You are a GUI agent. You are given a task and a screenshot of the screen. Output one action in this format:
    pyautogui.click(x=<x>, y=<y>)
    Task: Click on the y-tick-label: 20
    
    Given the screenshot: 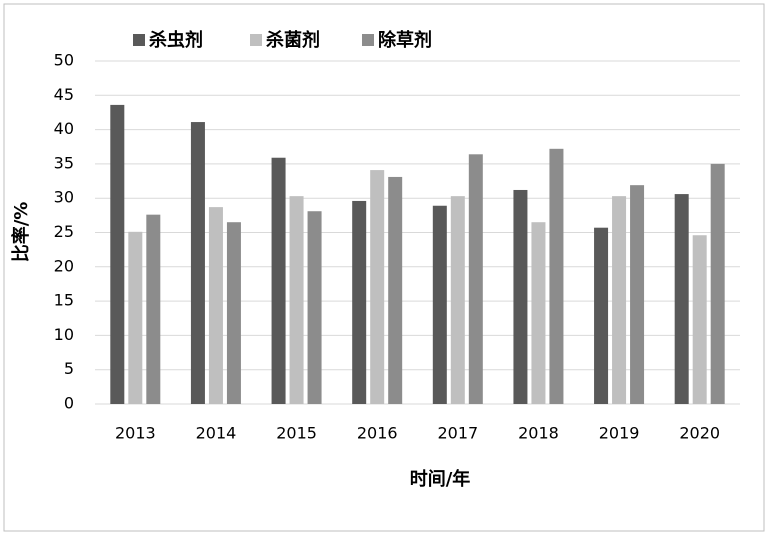 What is the action you would take?
    pyautogui.click(x=64, y=265)
    